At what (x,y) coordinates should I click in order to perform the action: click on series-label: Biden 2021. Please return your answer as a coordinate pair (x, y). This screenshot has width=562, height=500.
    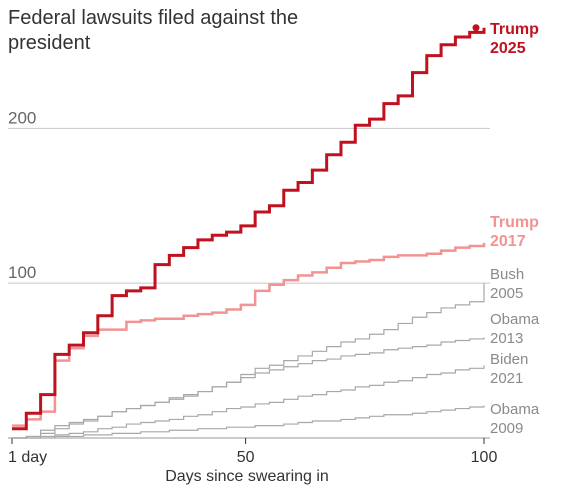
    Looking at the image, I should click on (509, 369).